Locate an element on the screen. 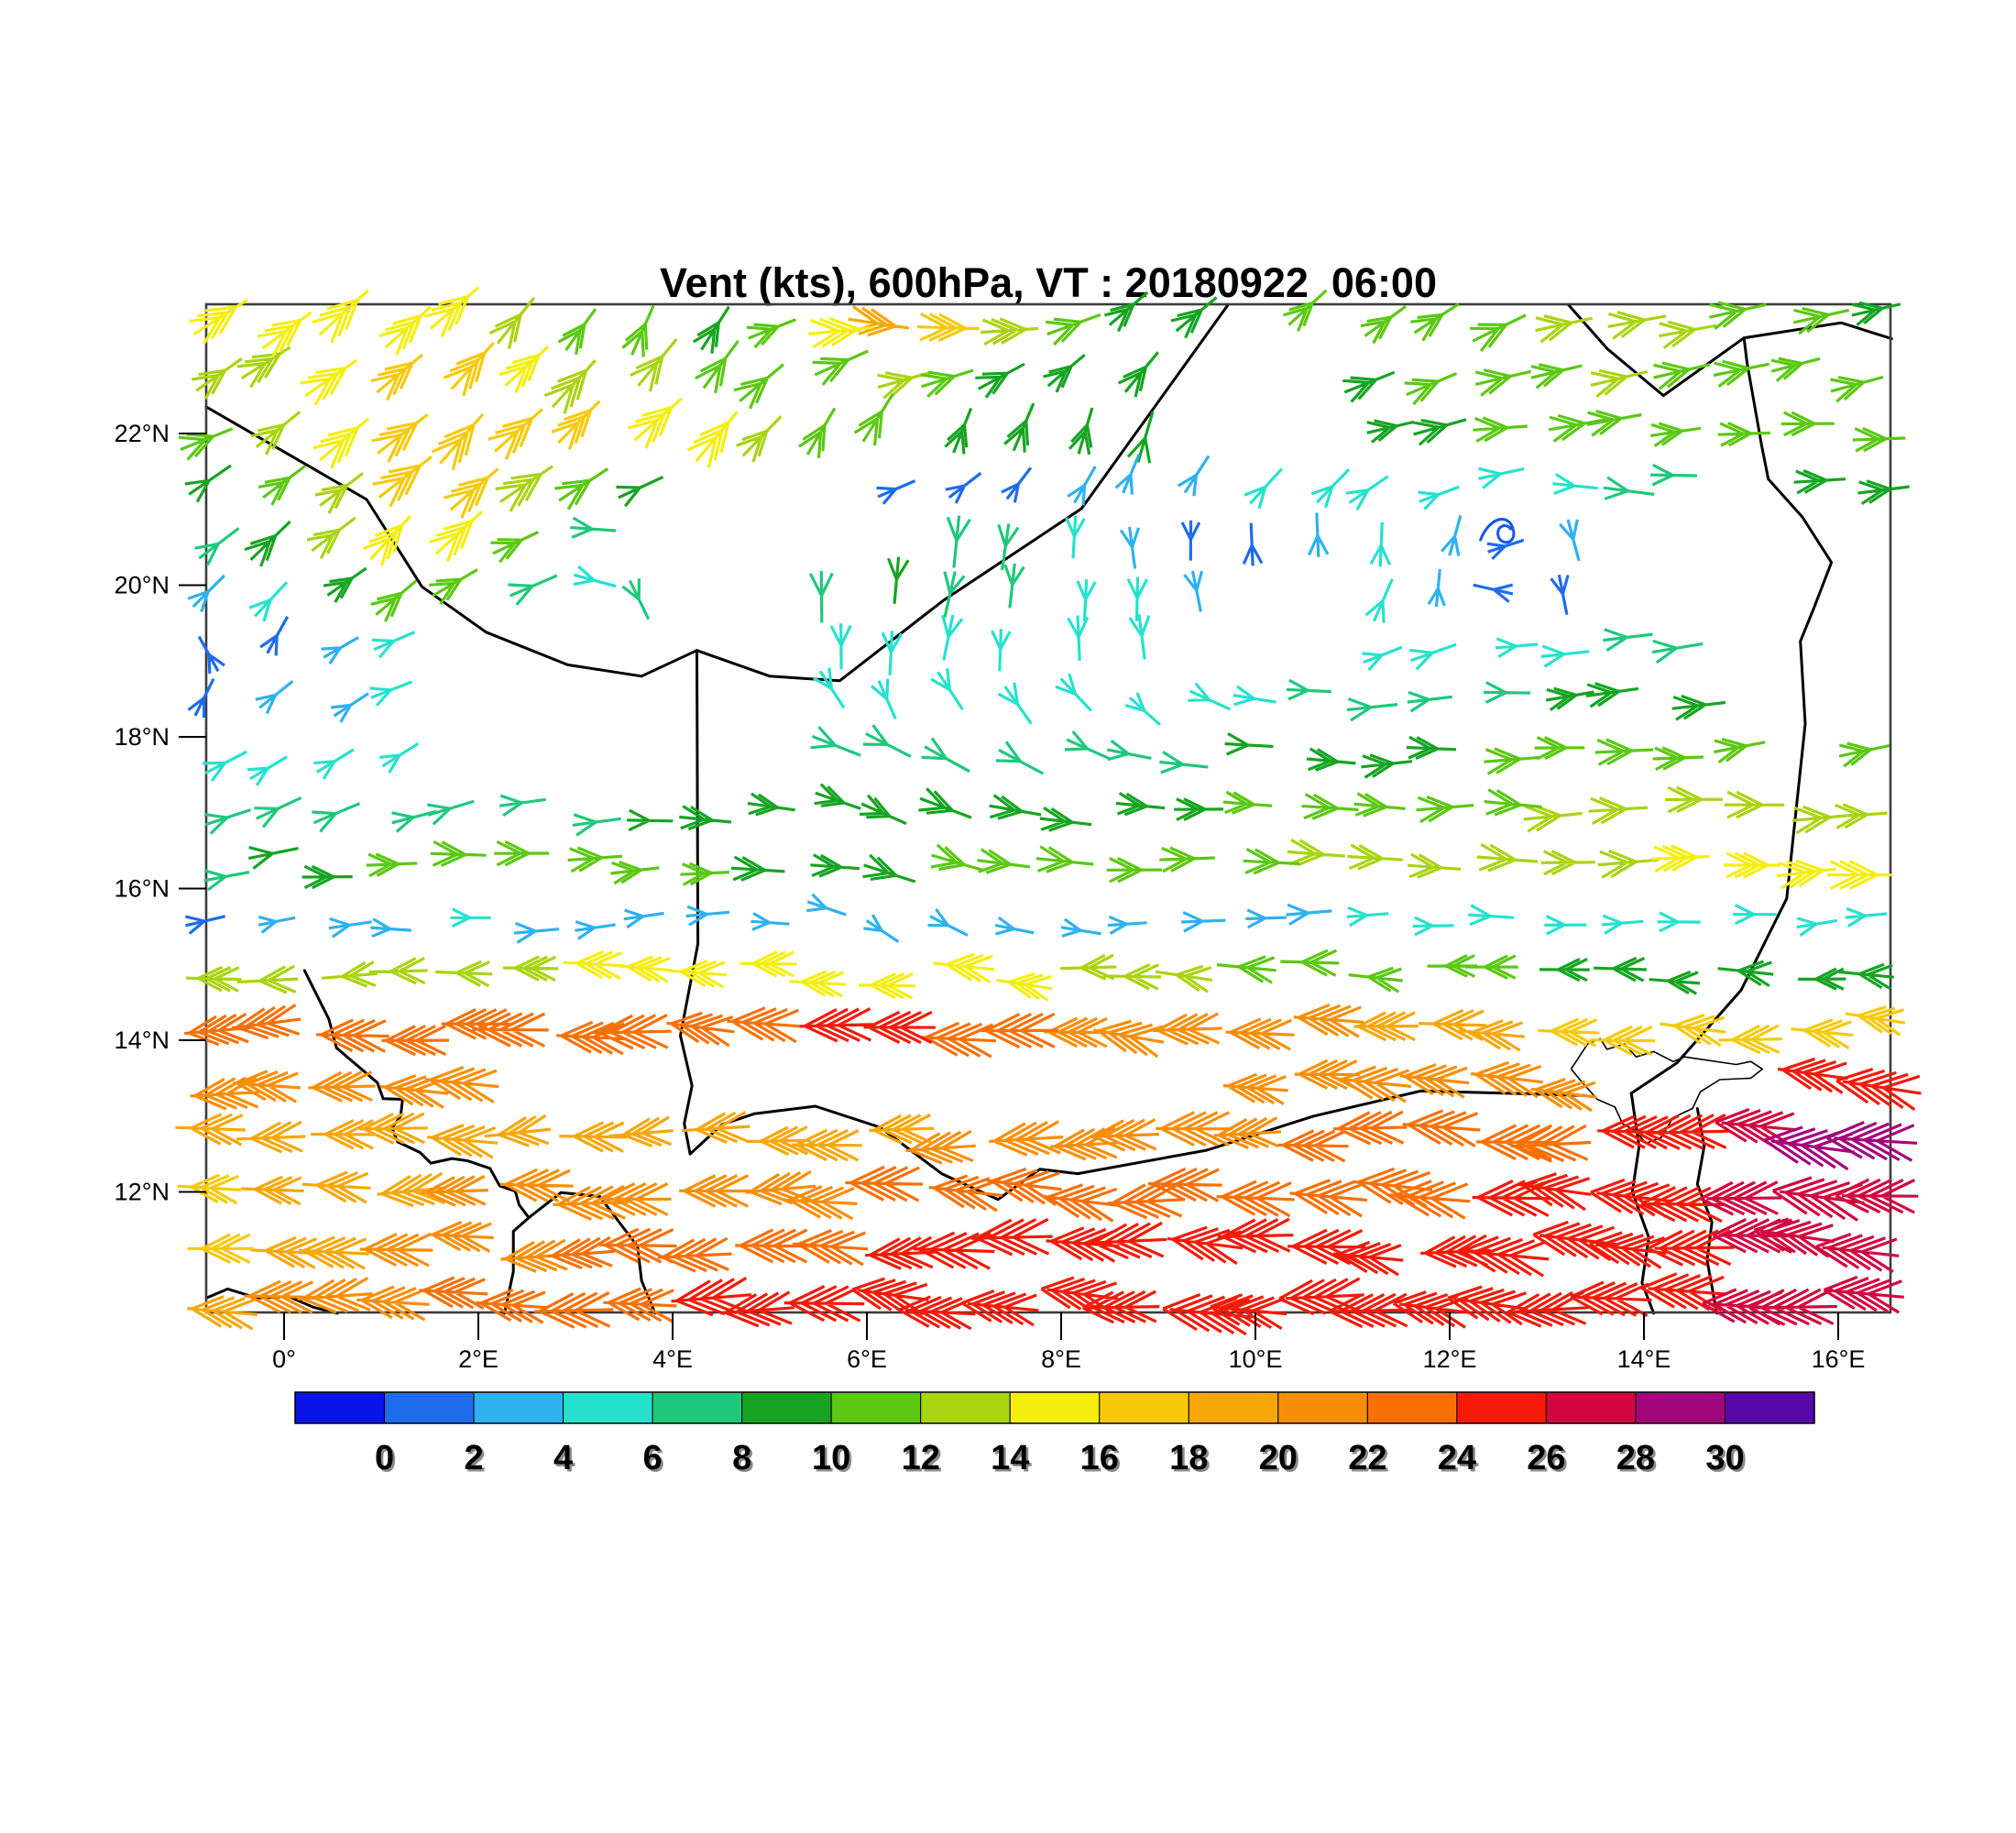  lat-tick-label: 20°N is located at coordinates (142, 585).